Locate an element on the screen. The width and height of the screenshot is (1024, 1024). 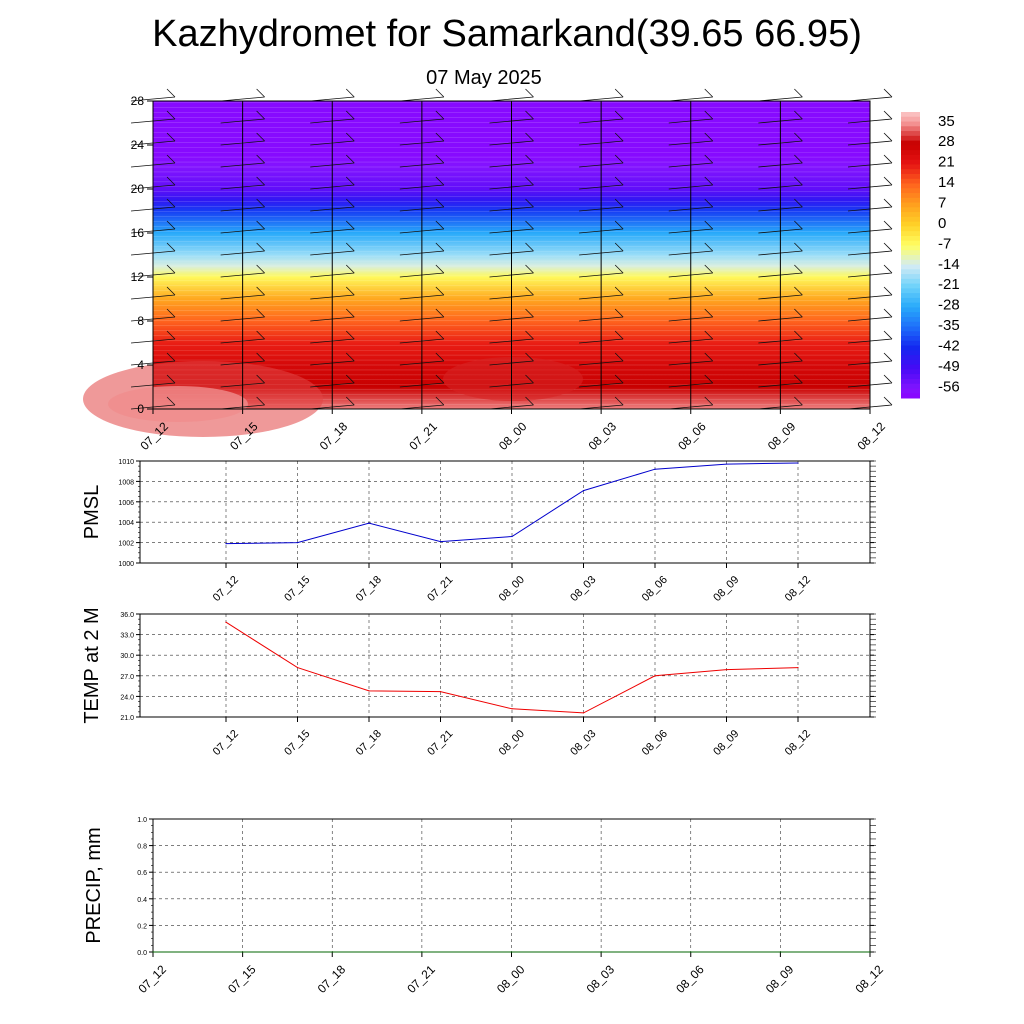
colorbar-label: 28 is located at coordinates (946, 141).